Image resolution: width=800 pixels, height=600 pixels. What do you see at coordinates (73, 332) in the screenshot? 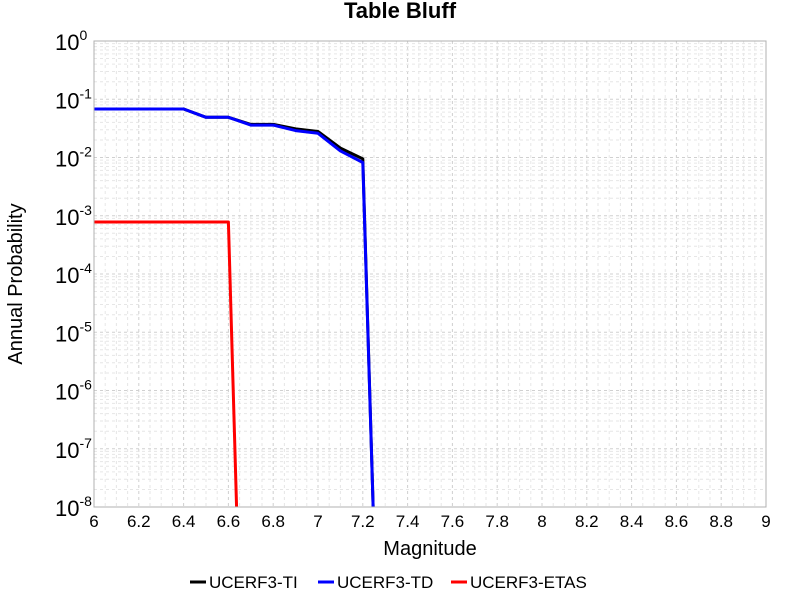
I see `y-tick-label: 10⁻⁵` at bounding box center [73, 332].